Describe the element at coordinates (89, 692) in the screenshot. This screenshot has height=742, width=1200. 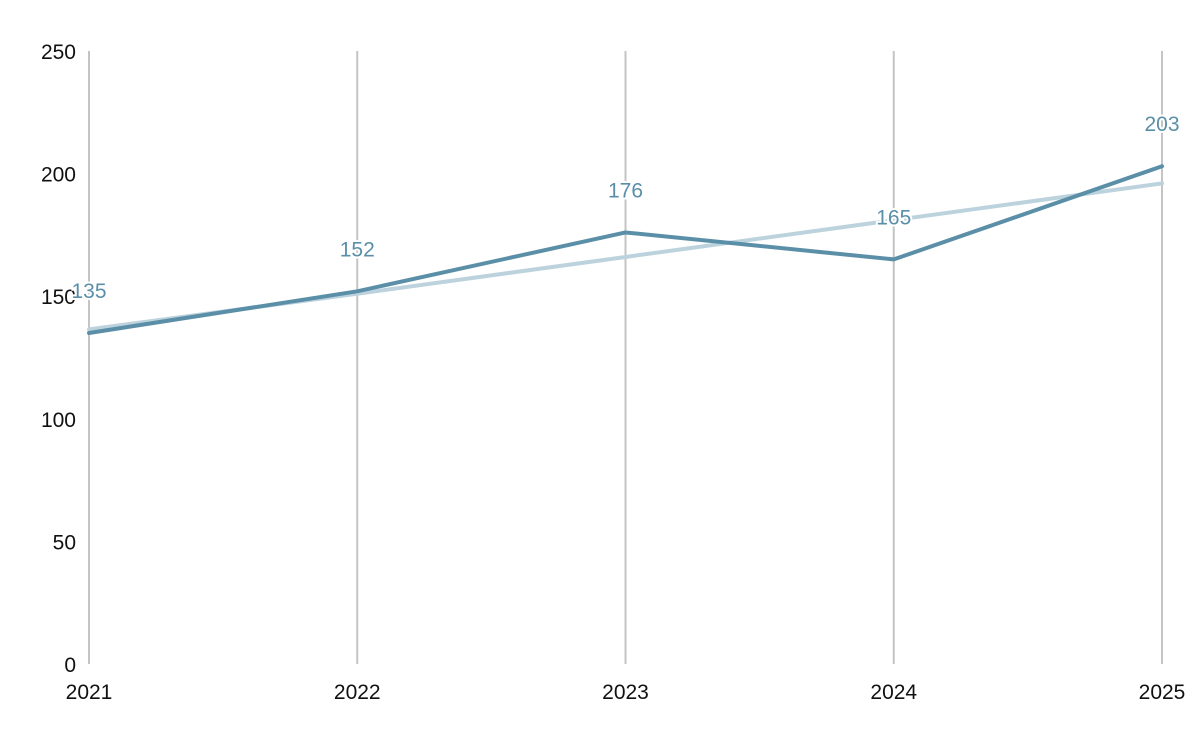
I see `x-tick-label: 2021` at that location.